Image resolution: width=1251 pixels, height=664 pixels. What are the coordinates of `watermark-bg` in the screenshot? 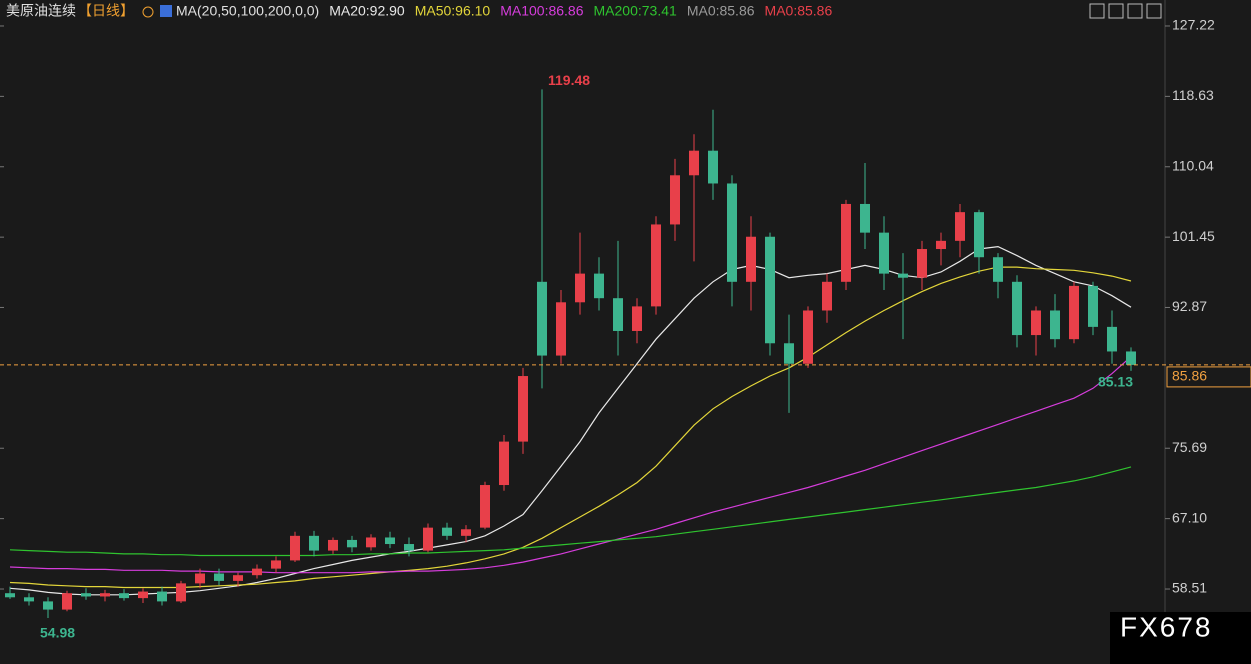 It's located at (1180, 638).